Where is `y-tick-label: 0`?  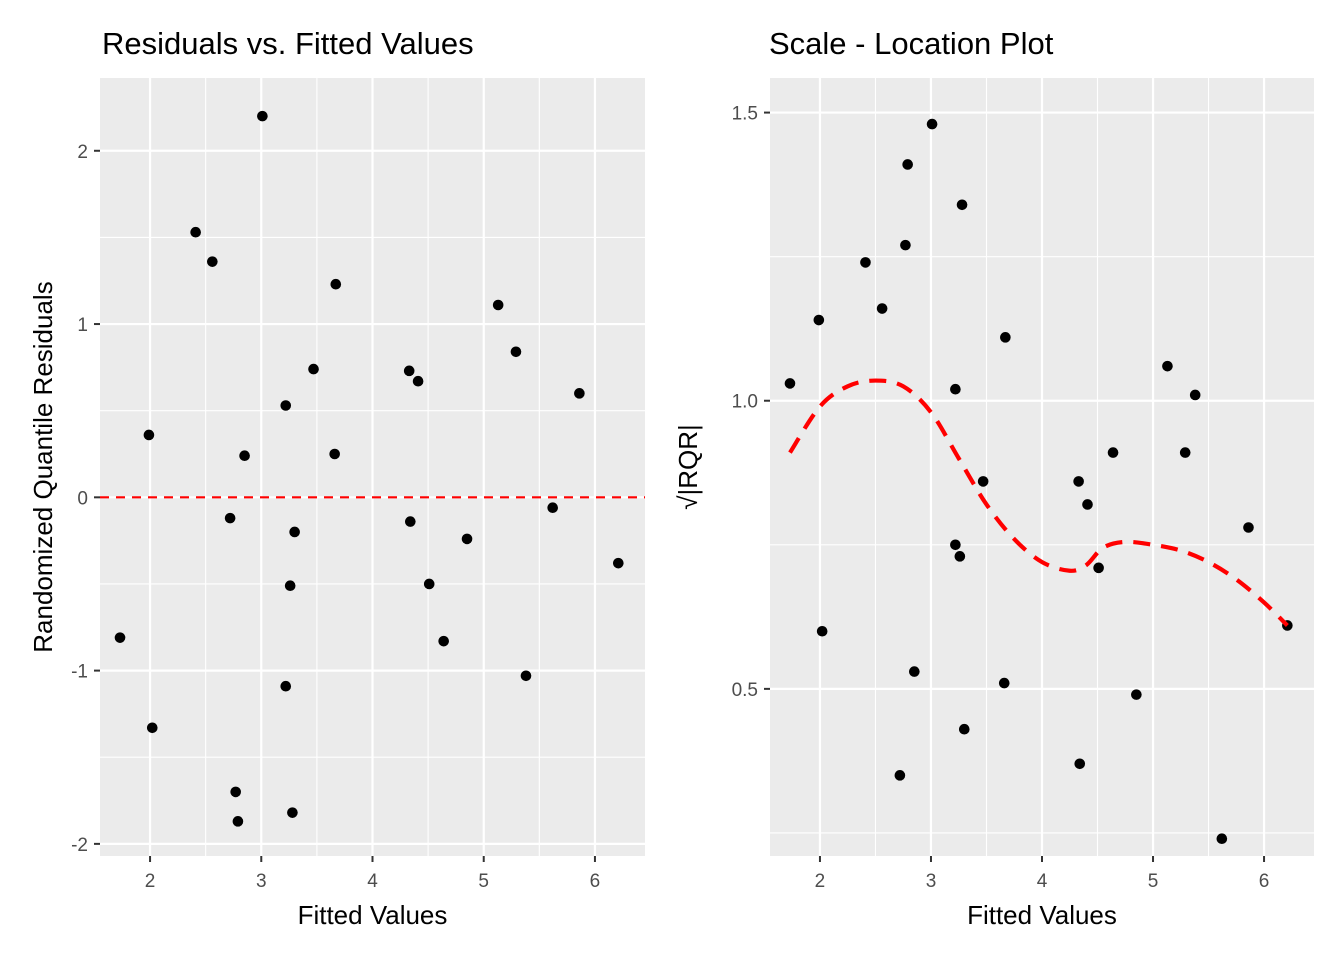
y-tick-label: 0 is located at coordinates (82, 498).